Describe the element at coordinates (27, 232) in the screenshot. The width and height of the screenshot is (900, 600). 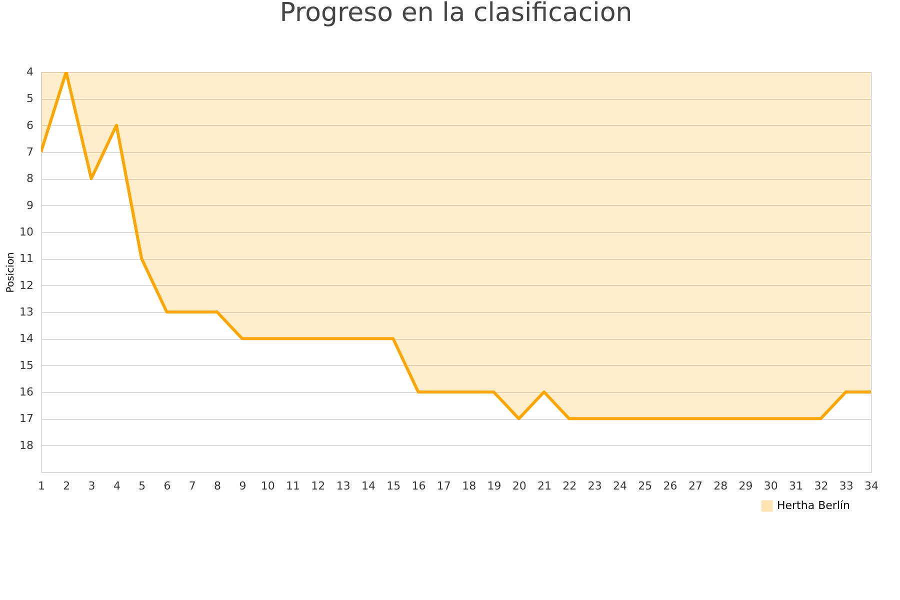
I see `y-tick-label: 10` at that location.